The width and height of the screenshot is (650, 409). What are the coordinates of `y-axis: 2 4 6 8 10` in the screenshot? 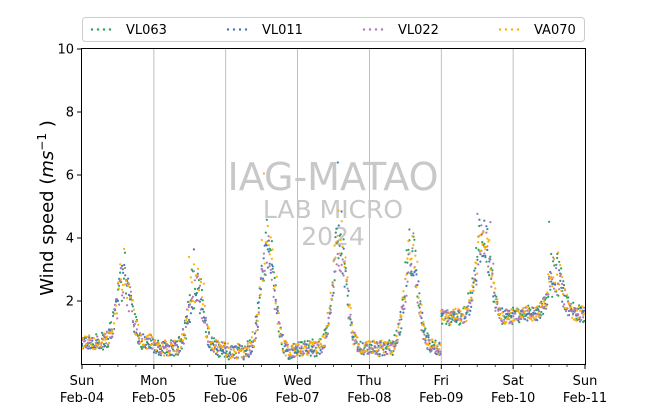 It's located at (69, 176).